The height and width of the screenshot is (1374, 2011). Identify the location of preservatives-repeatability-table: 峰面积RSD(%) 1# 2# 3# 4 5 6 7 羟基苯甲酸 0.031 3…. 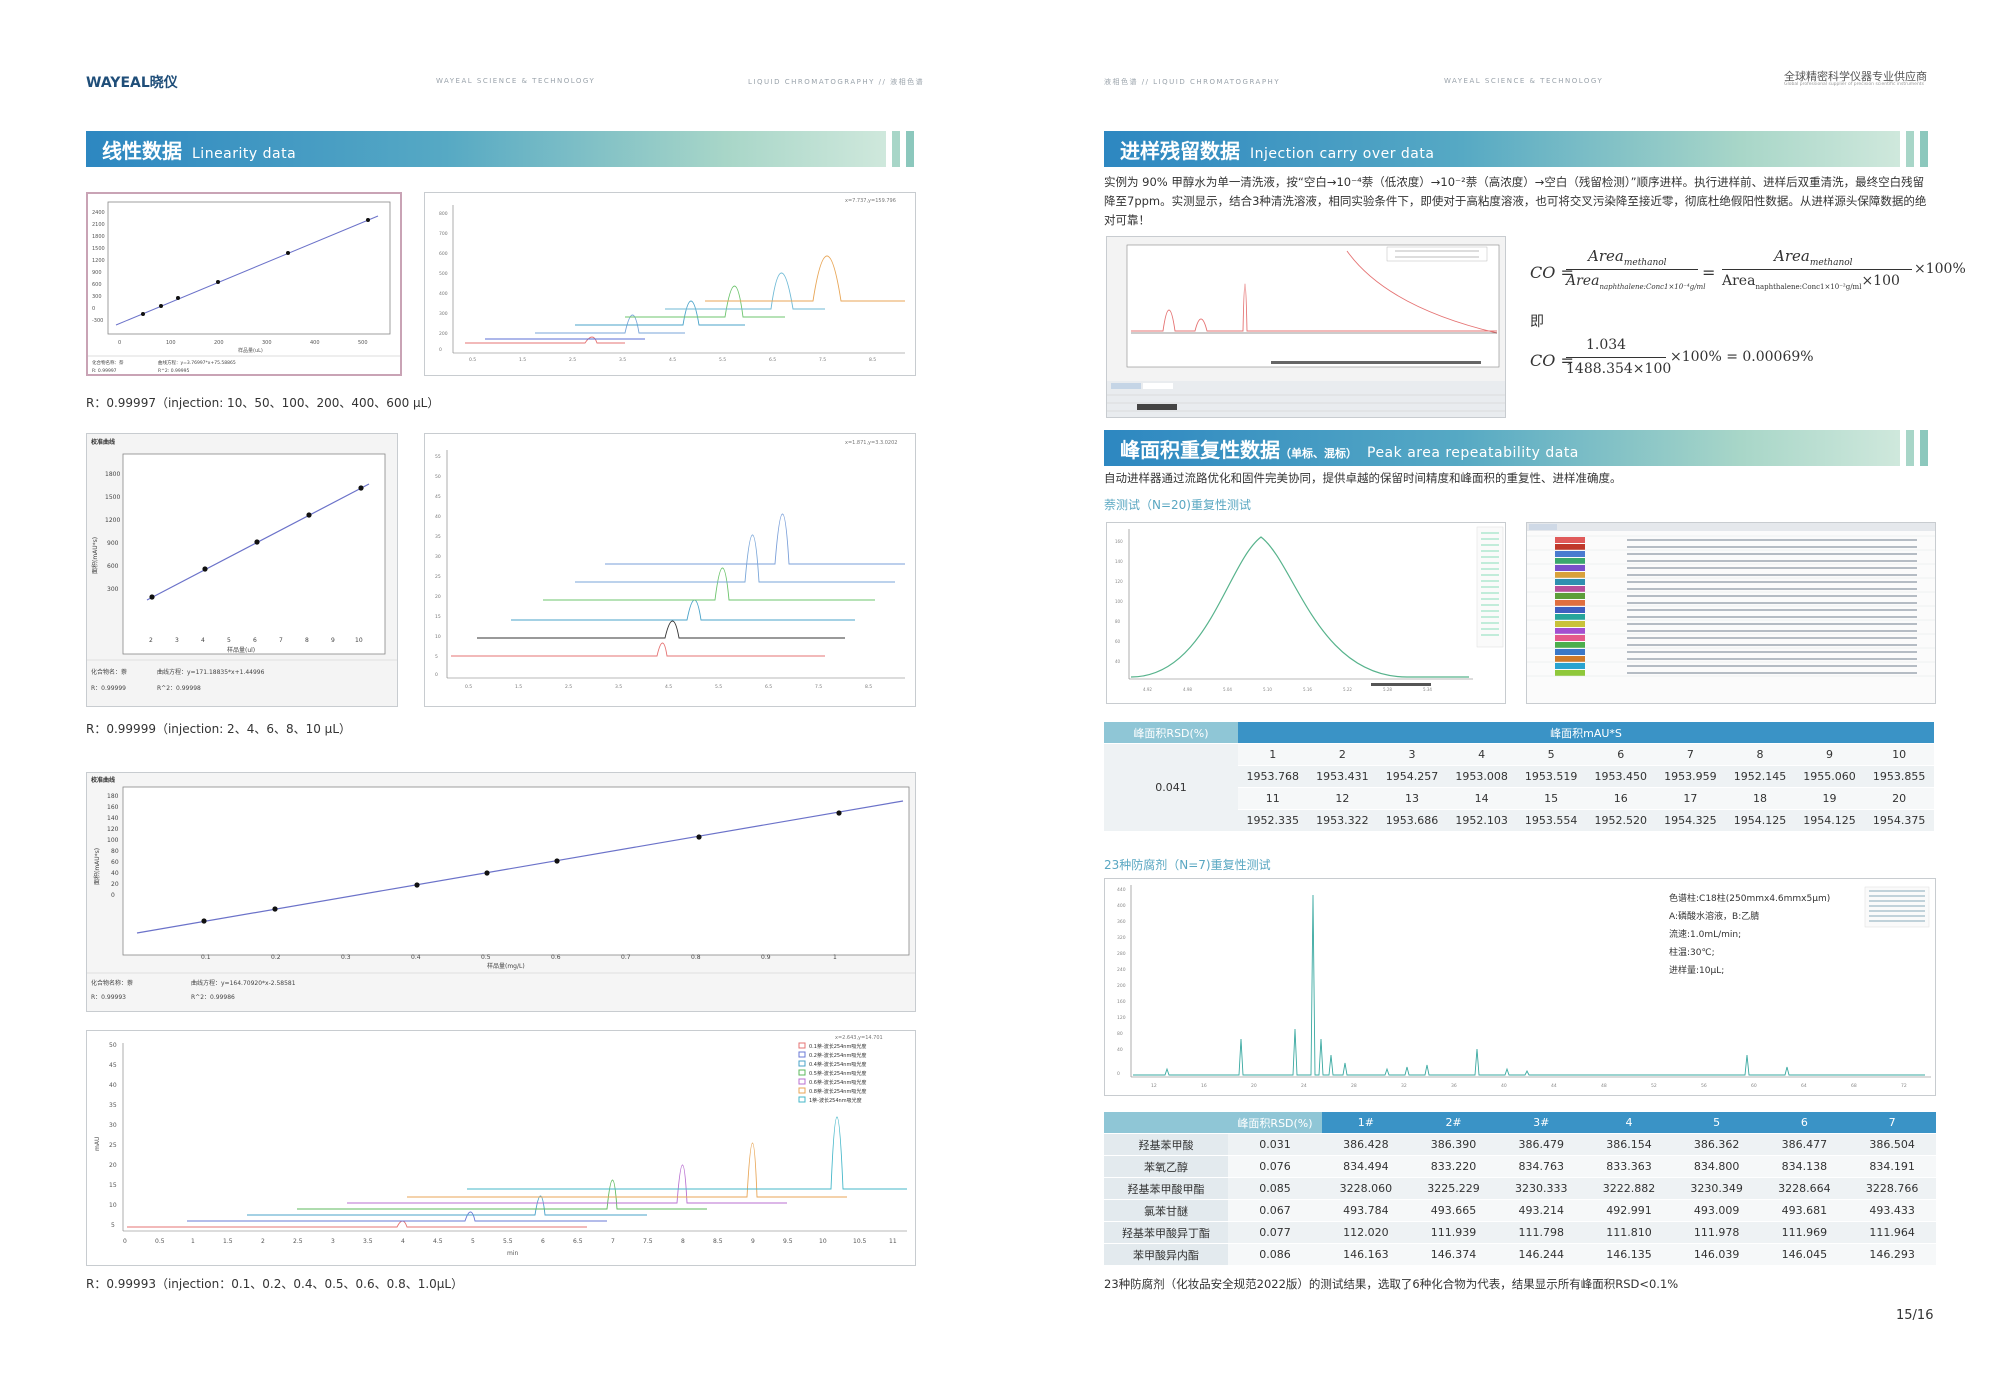
(1520, 1189).